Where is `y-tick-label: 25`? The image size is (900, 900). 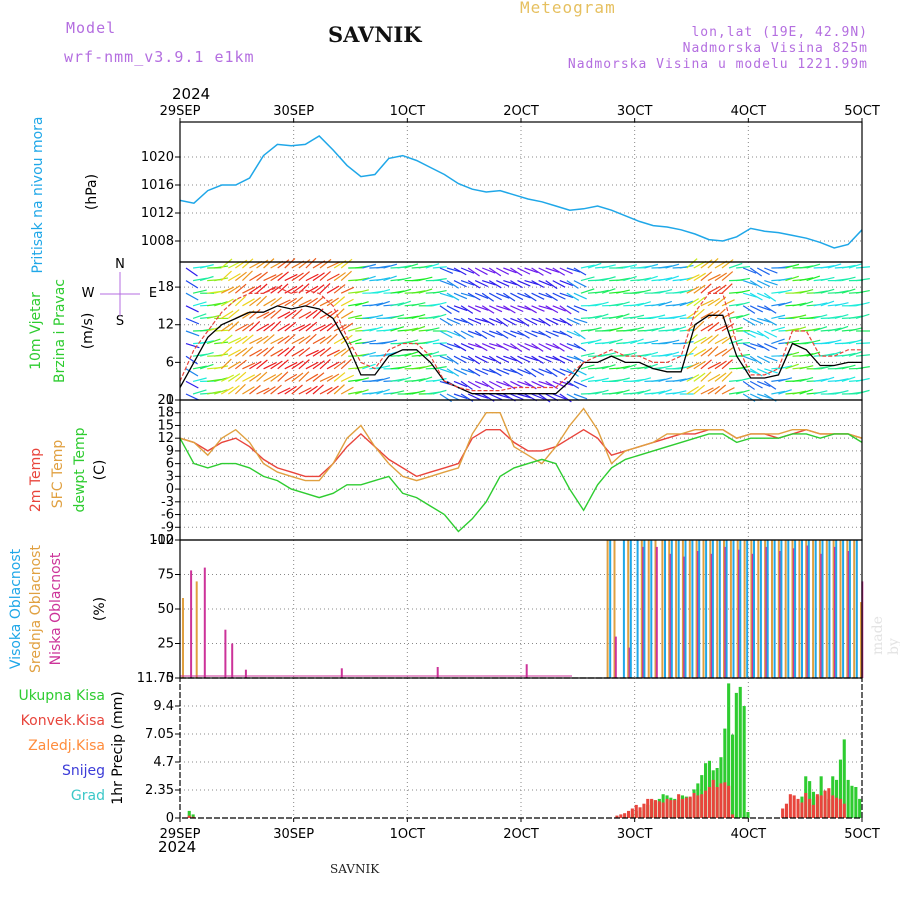 y-tick-label: 25 is located at coordinates (165, 644).